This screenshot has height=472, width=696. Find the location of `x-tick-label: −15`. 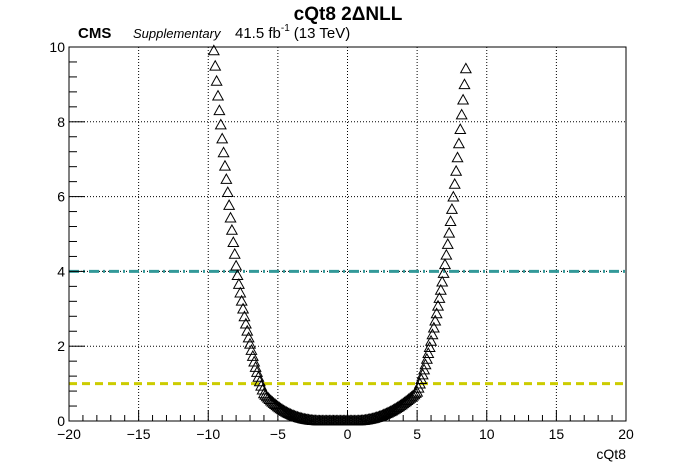

x-tick-label: −15 is located at coordinates (139, 434).